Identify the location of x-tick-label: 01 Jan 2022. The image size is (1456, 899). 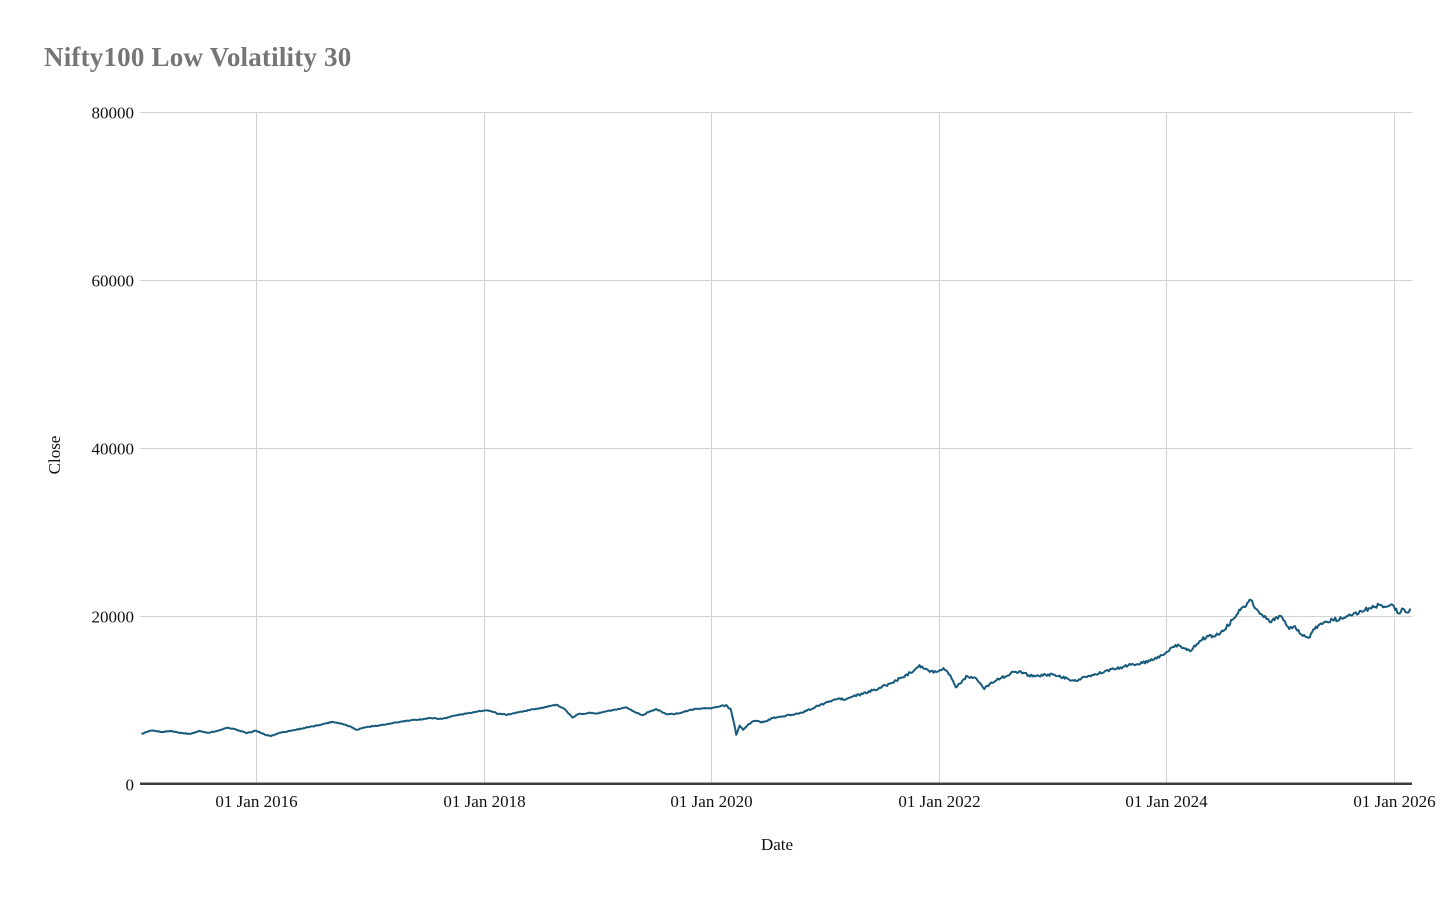
(939, 801).